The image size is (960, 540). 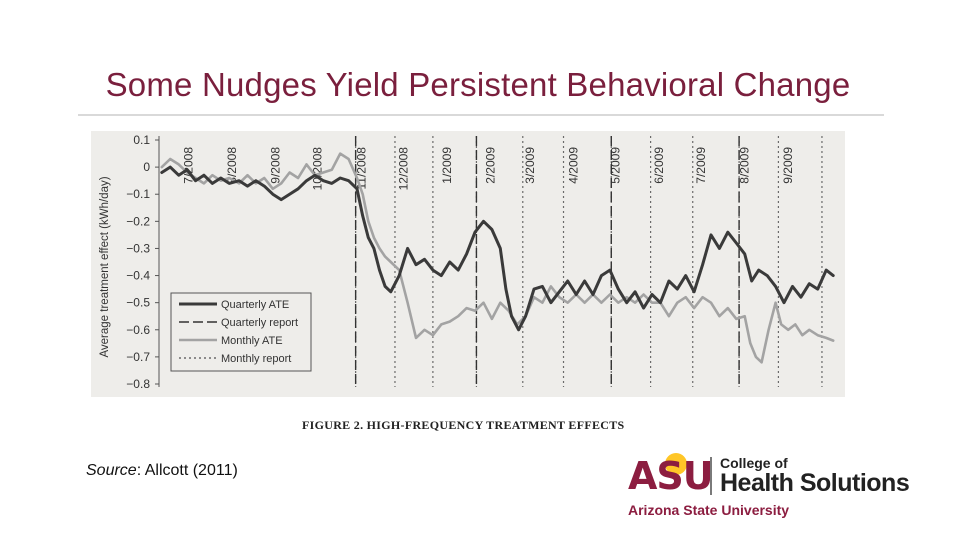 What do you see at coordinates (659, 165) in the screenshot?
I see `month-label: 6/2009` at bounding box center [659, 165].